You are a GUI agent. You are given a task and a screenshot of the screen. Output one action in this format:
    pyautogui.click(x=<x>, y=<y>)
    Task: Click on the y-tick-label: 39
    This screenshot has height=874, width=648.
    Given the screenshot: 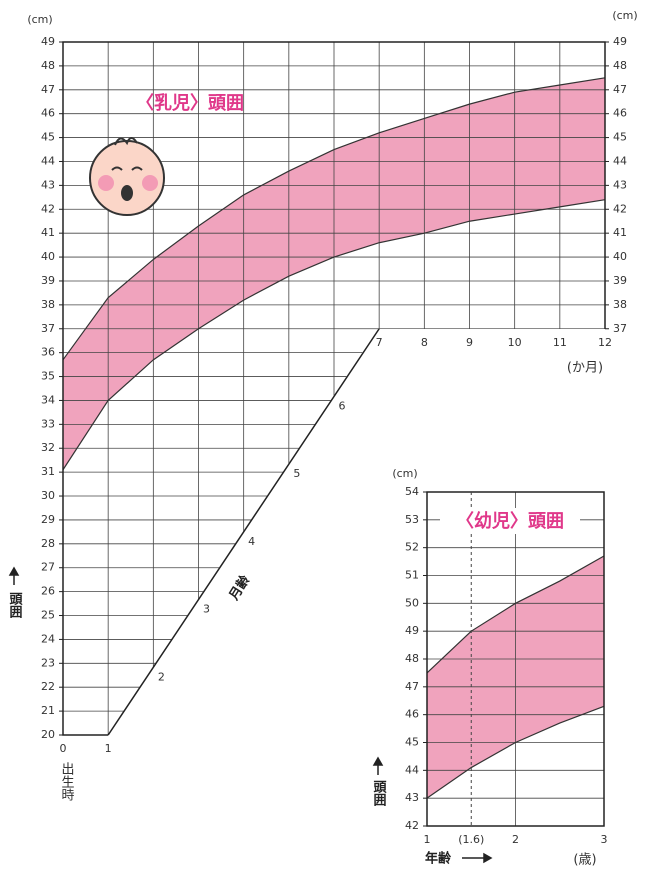 What is the action you would take?
    pyautogui.click(x=48, y=280)
    